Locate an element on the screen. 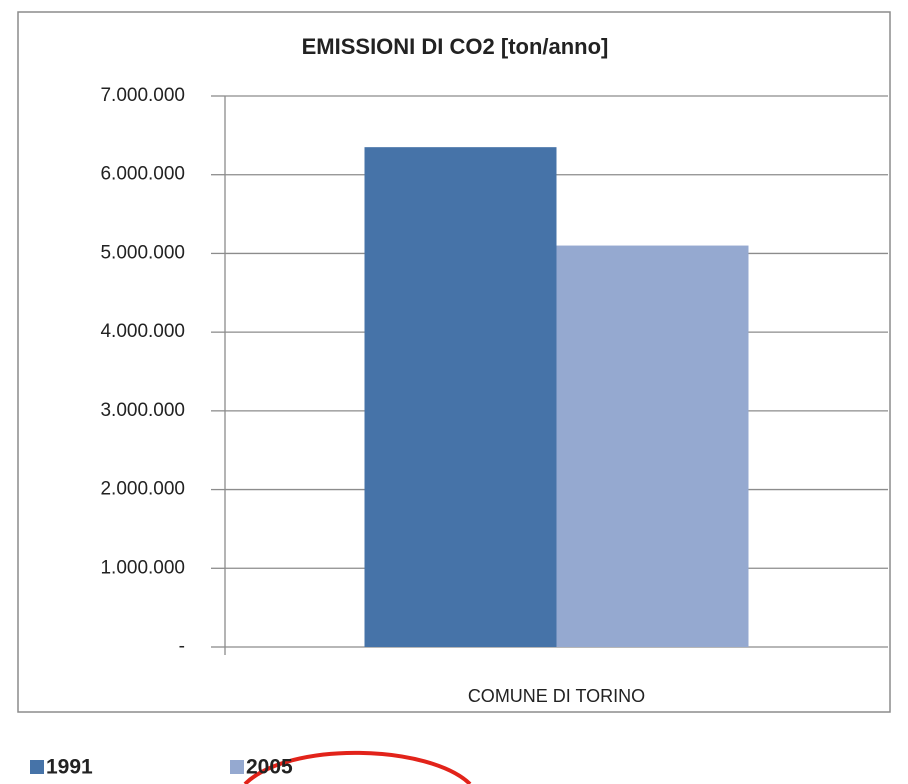 This screenshot has height=784, width=908. legend-label: 2005 is located at coordinates (269, 767).